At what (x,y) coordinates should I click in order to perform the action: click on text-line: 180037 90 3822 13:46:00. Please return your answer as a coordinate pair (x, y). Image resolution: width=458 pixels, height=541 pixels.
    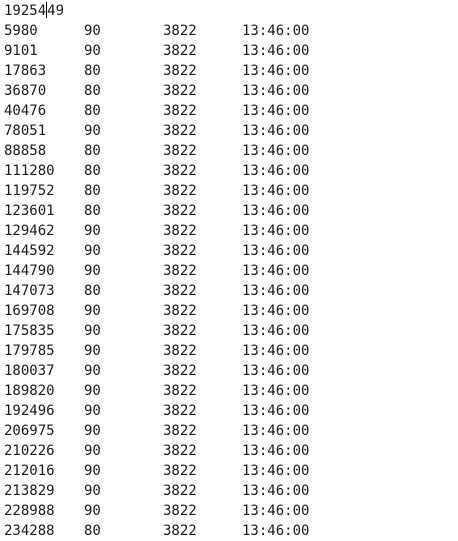
    Looking at the image, I should click on (229, 371).